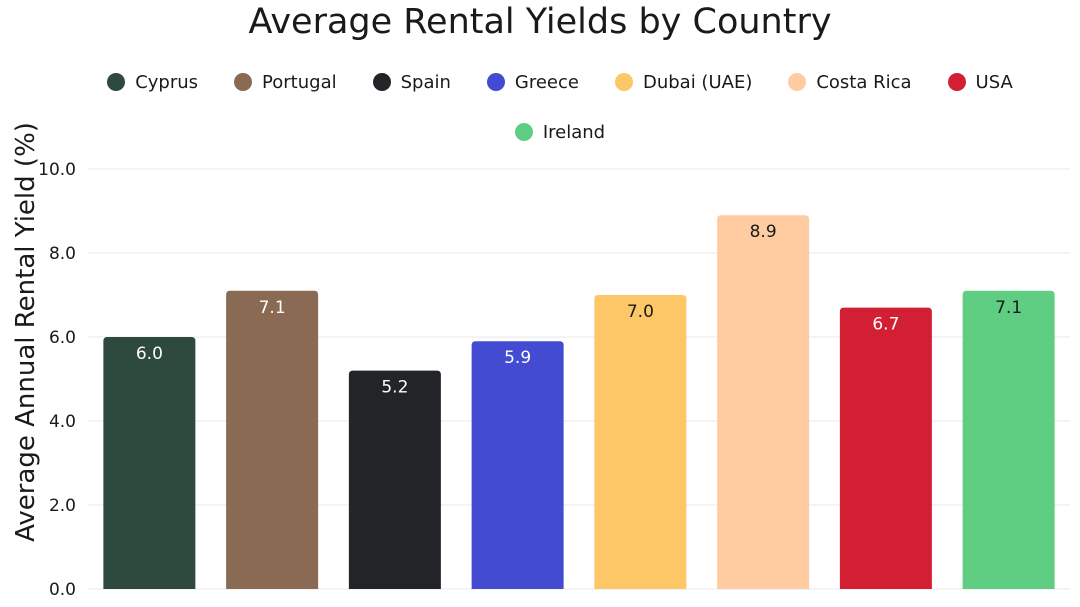  What do you see at coordinates (272, 439) in the screenshot?
I see `bar-portugal` at bounding box center [272, 439].